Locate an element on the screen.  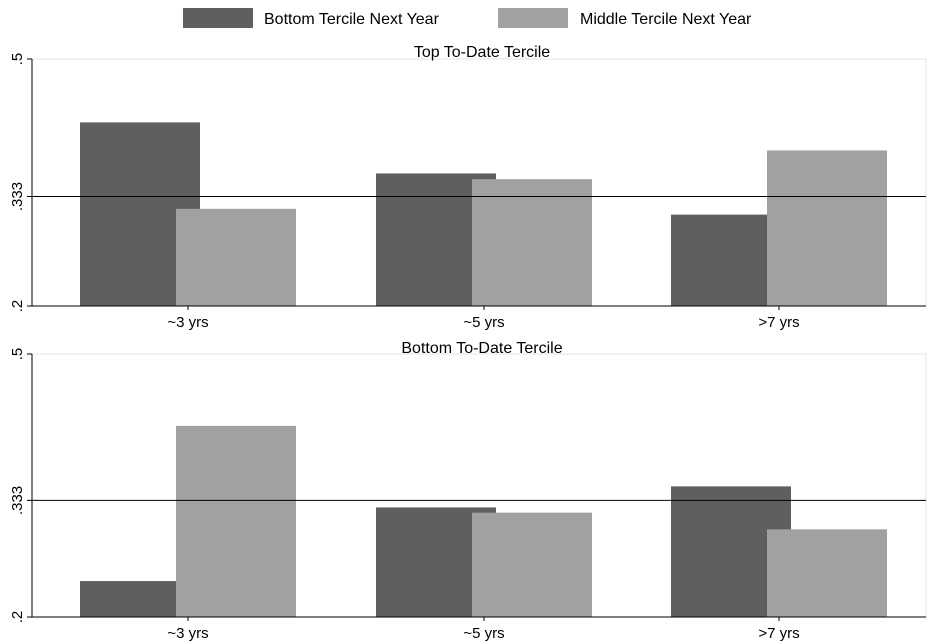
panel-title-1: Bottom To-Date Tercile is located at coordinates (481, 348).